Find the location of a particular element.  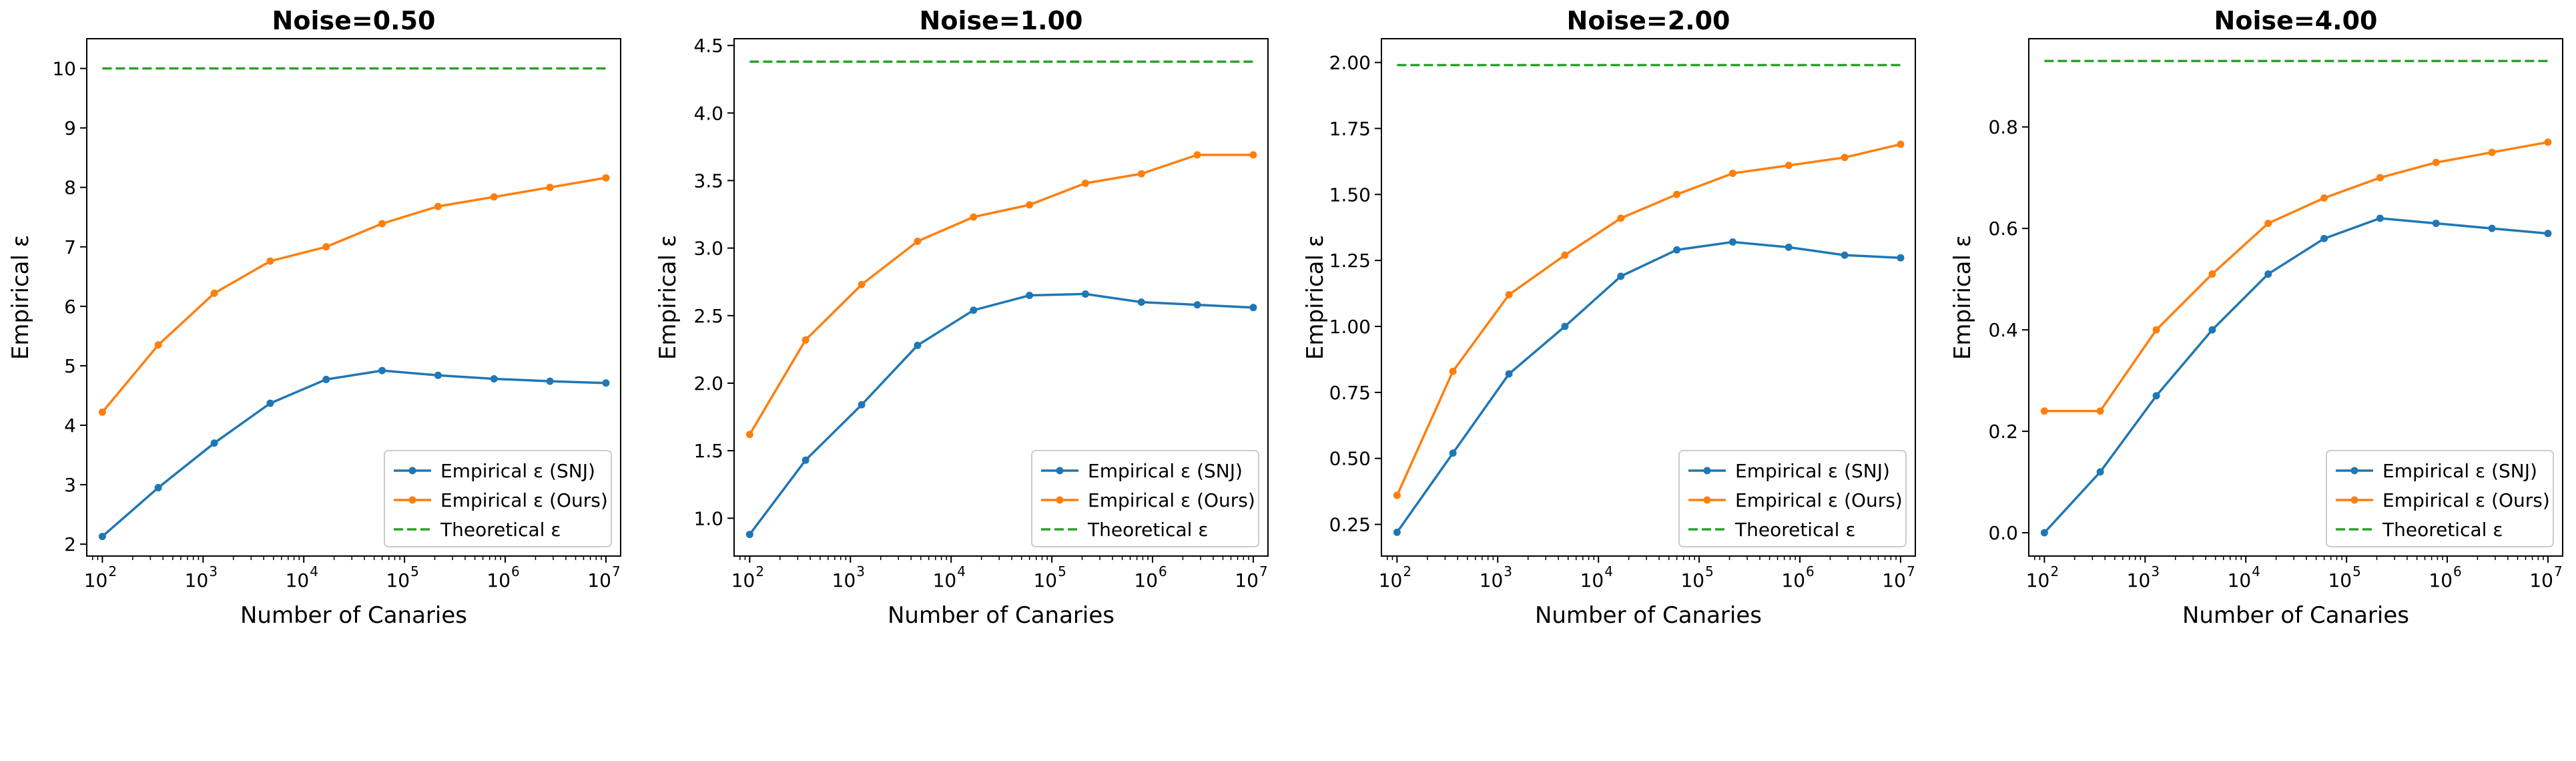

y-tick-label: 0.8 is located at coordinates (2003, 127).